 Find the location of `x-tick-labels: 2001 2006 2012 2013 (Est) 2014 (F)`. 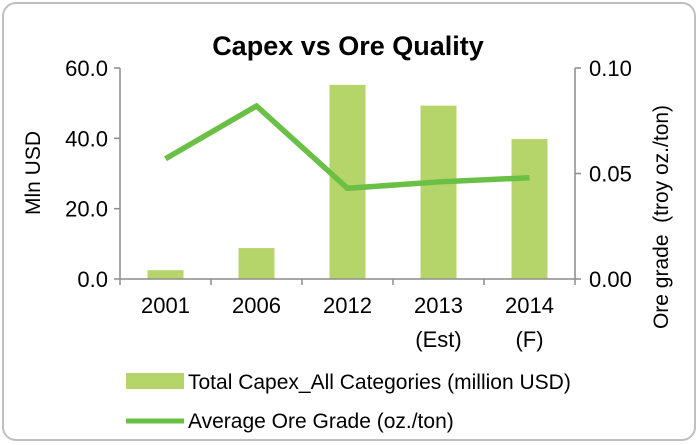

x-tick-labels: 2001 2006 2012 2013 (Est) 2014 (F) is located at coordinates (347, 315).